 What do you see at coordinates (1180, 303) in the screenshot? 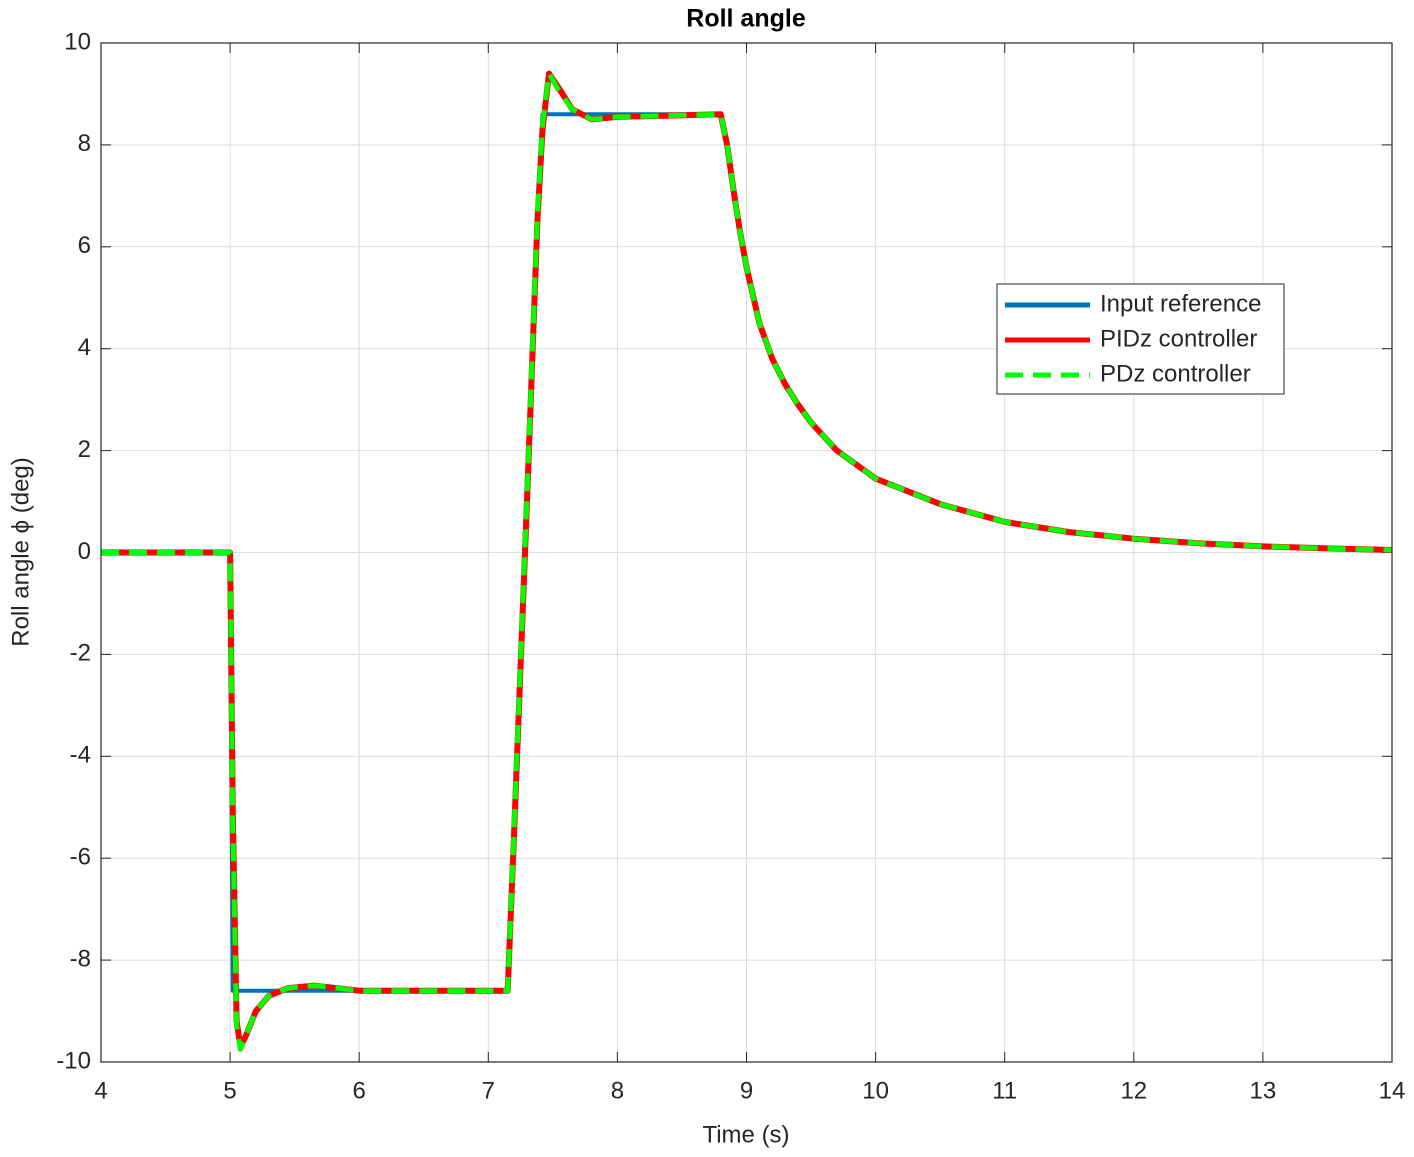
I see `legend-label: Input reference` at bounding box center [1180, 303].